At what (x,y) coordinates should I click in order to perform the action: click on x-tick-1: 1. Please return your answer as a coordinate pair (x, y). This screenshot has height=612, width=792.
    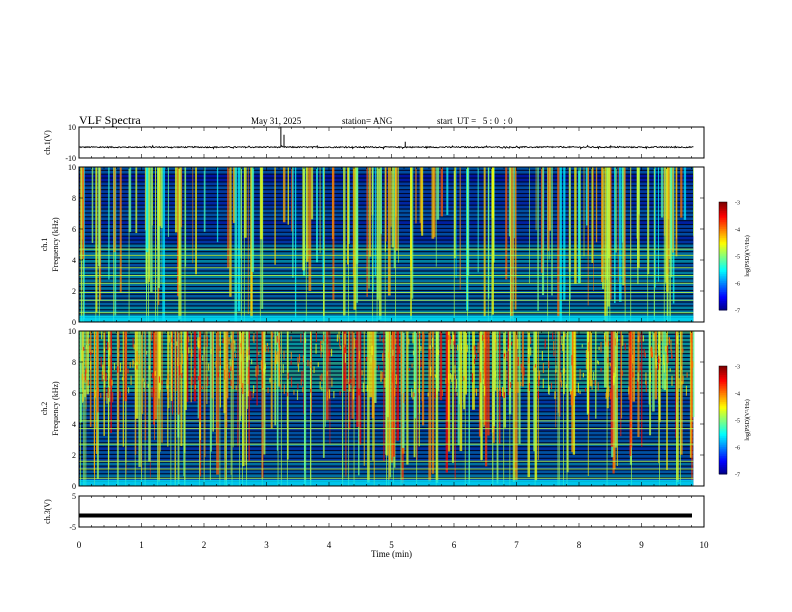
    Looking at the image, I should click on (141, 545).